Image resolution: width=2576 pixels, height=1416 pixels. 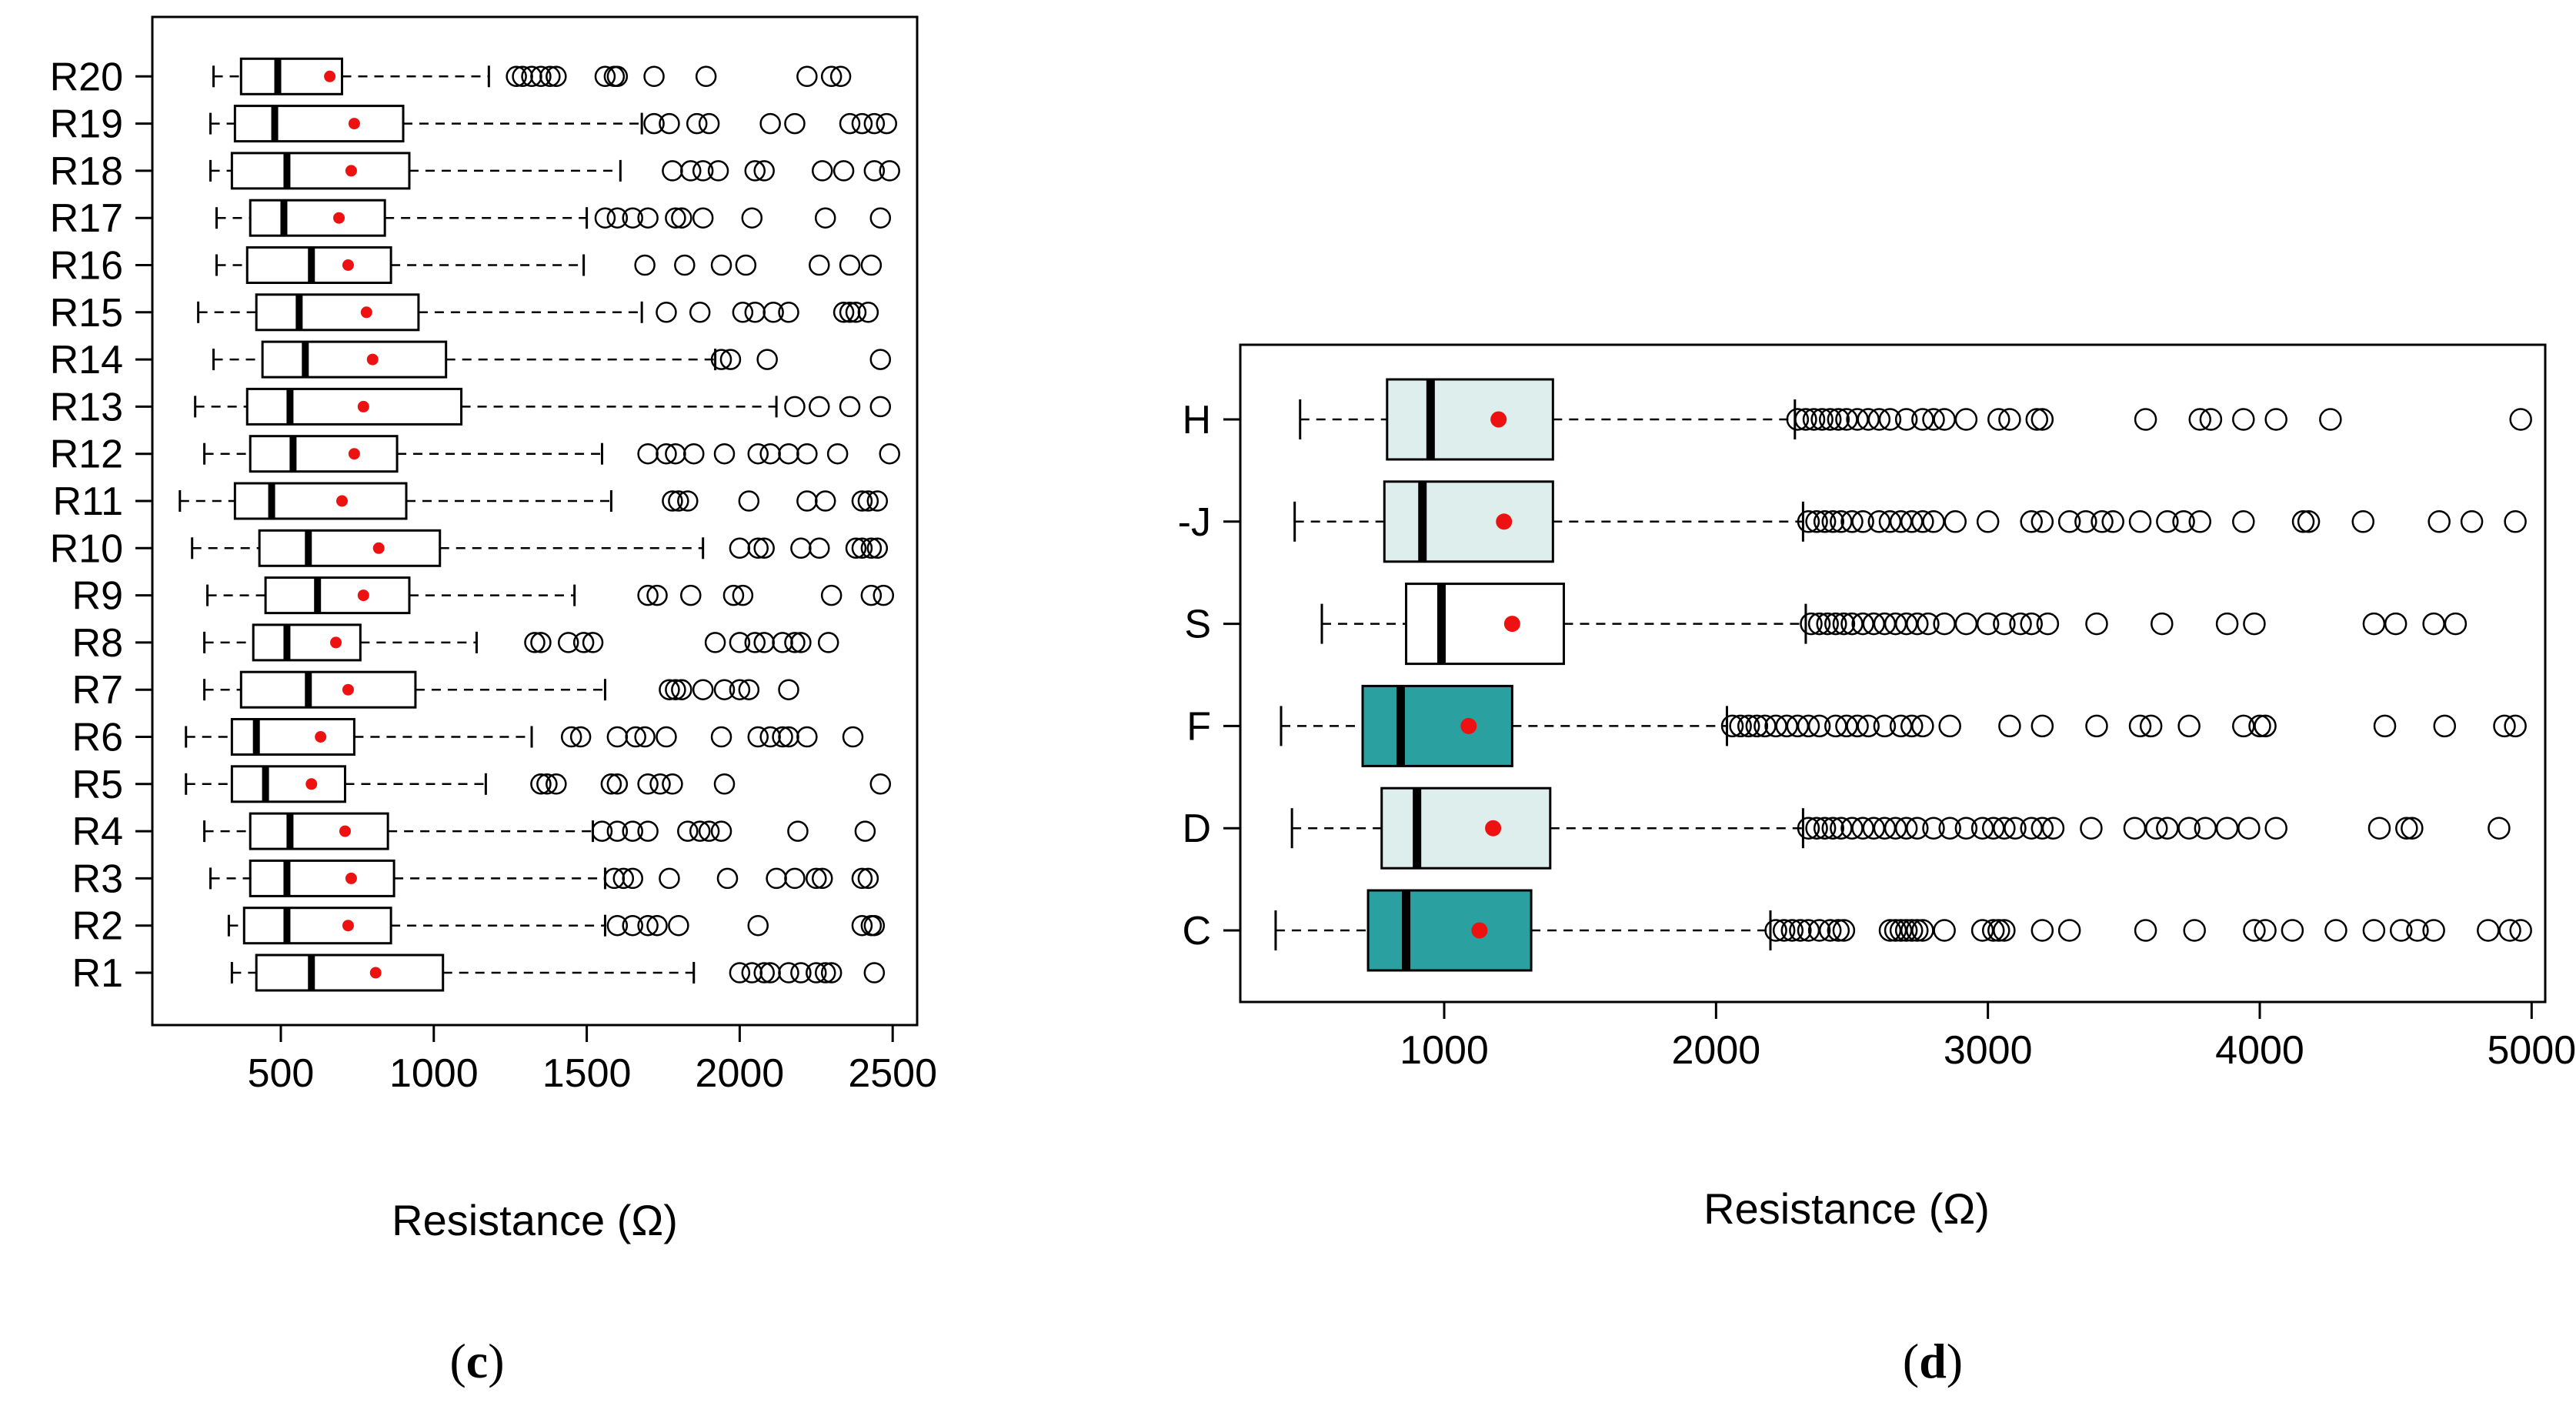 I want to click on panel-d-x-axis-title: Resistance (Ω), so click(x=1847, y=1208).